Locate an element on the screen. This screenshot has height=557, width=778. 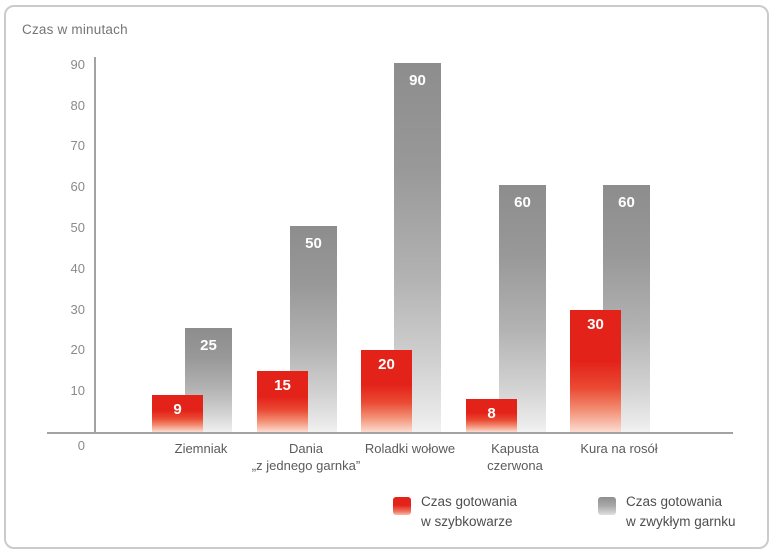
legend-item-pressure-cooker: Czas gotowania w szybkowarze is located at coordinates (455, 512).